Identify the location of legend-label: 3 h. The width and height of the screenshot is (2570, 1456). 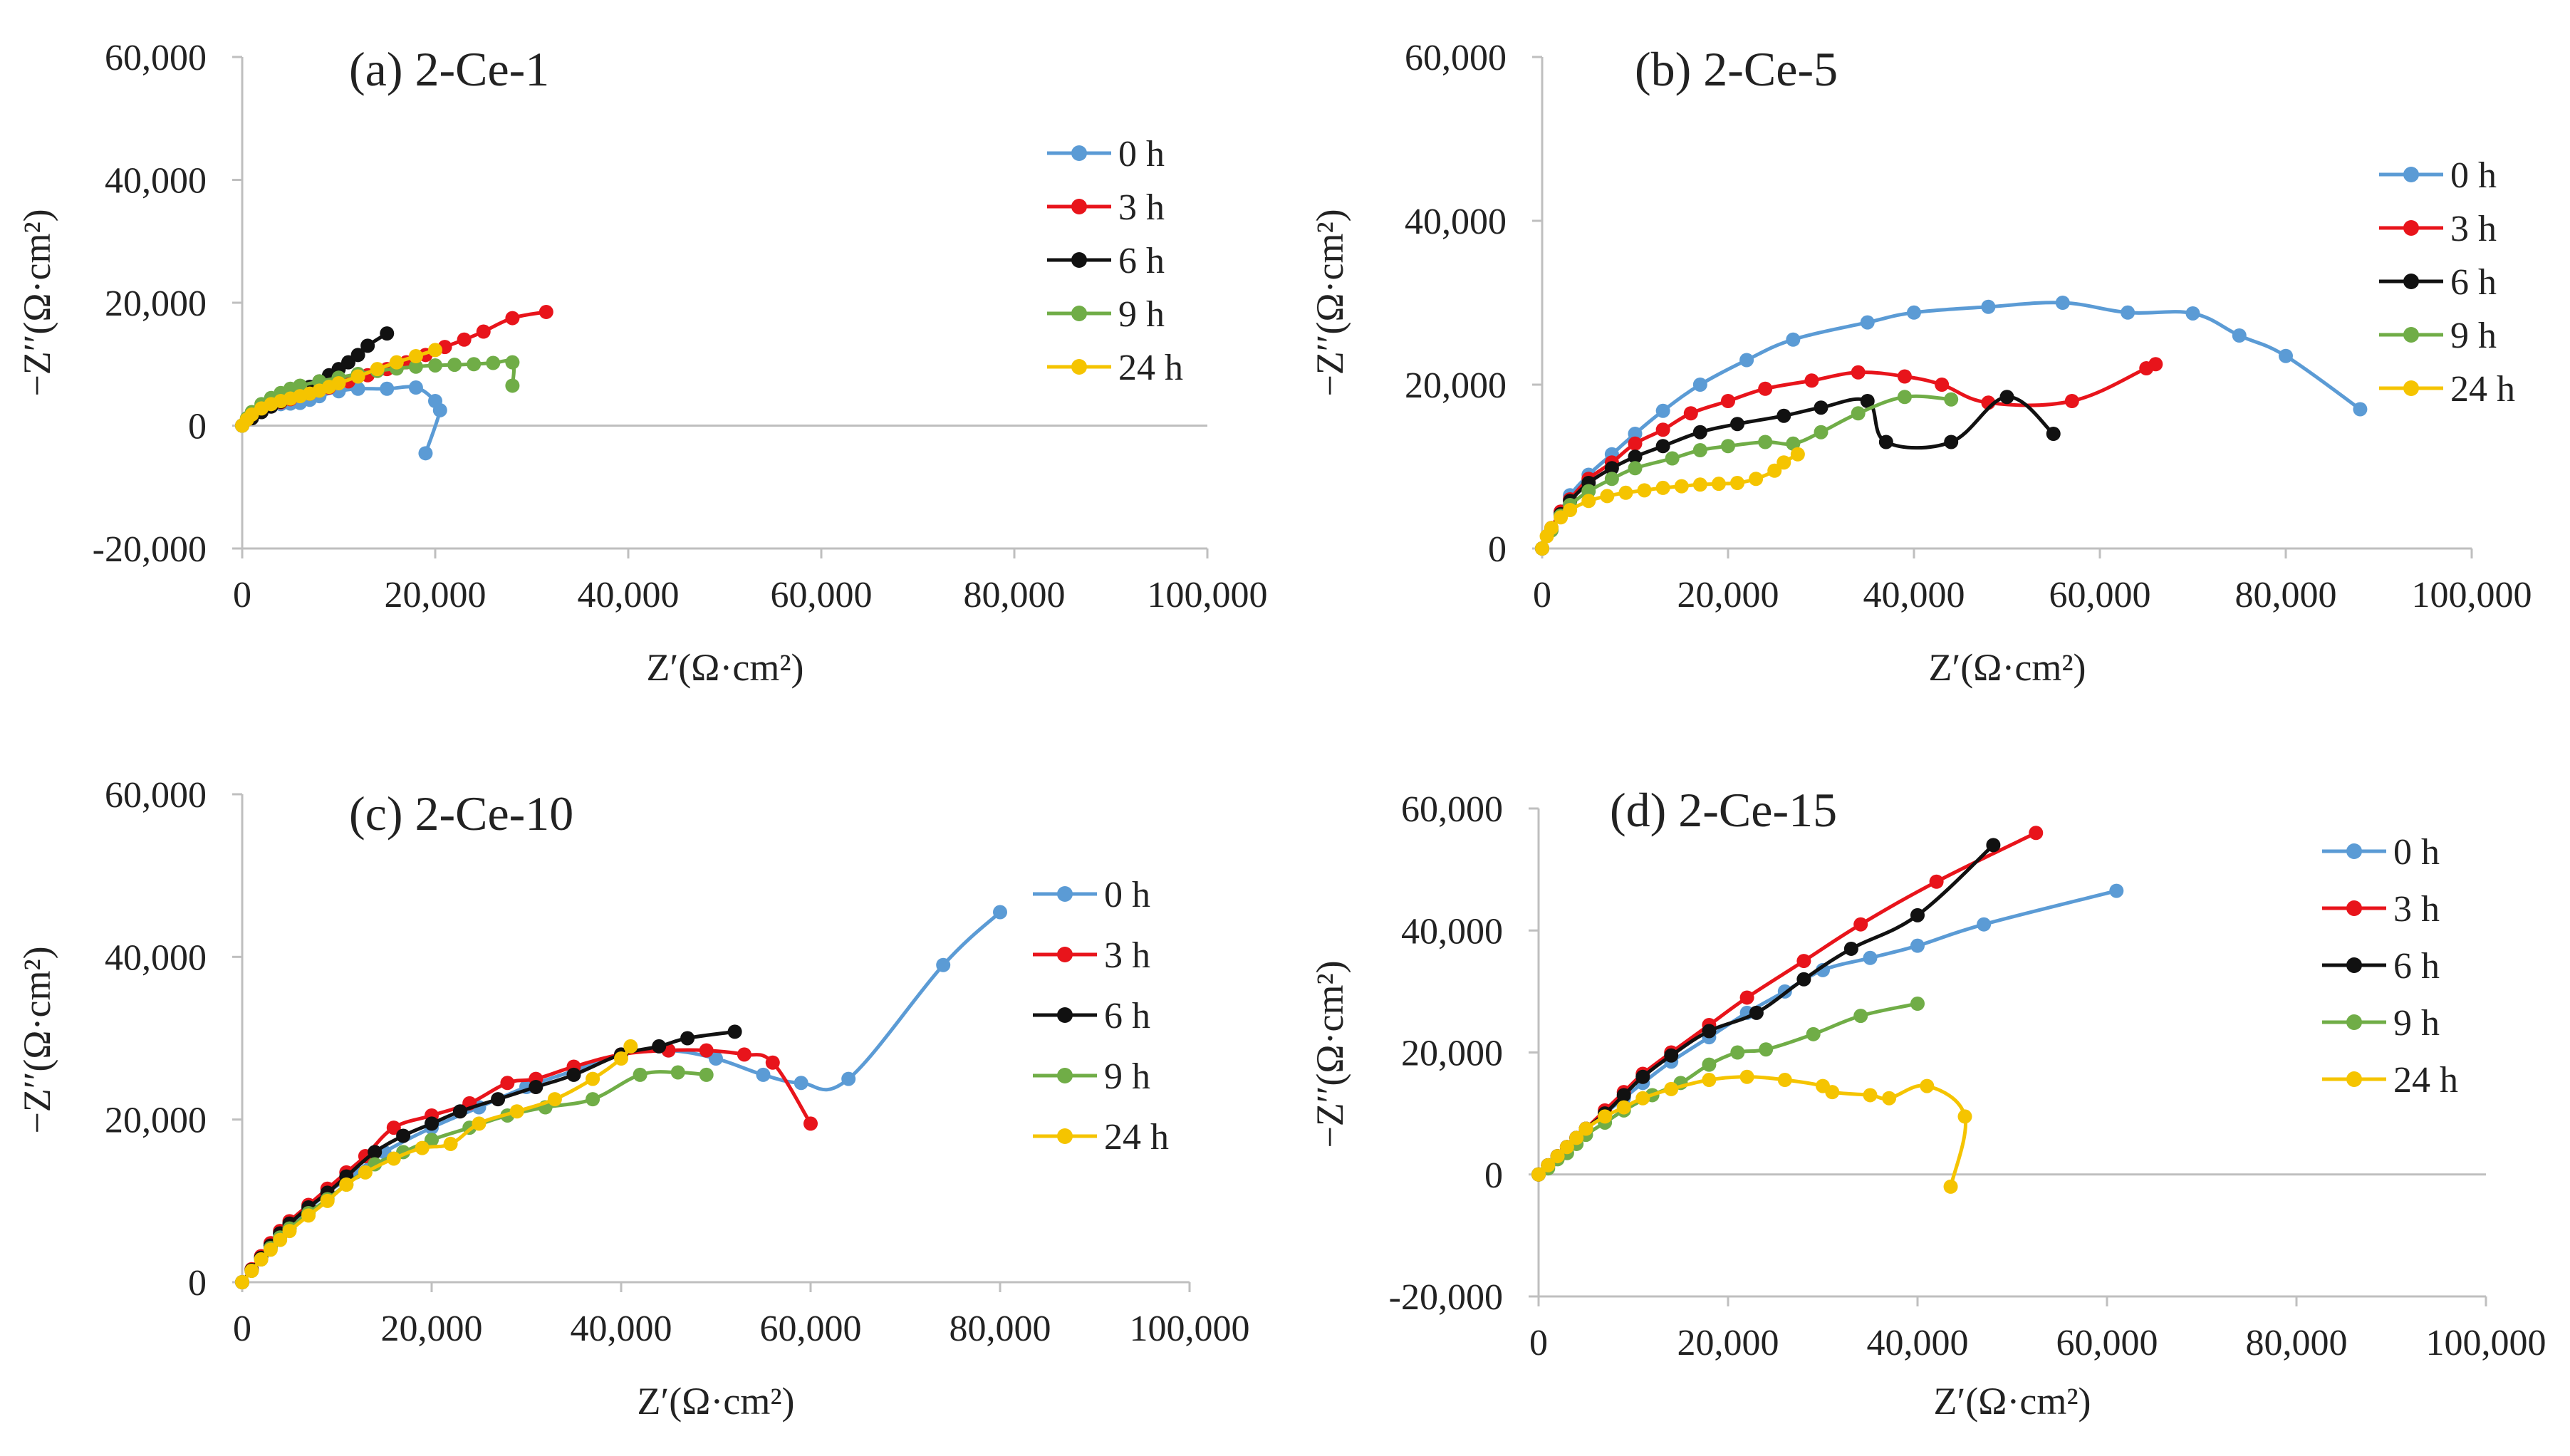
(1141, 207).